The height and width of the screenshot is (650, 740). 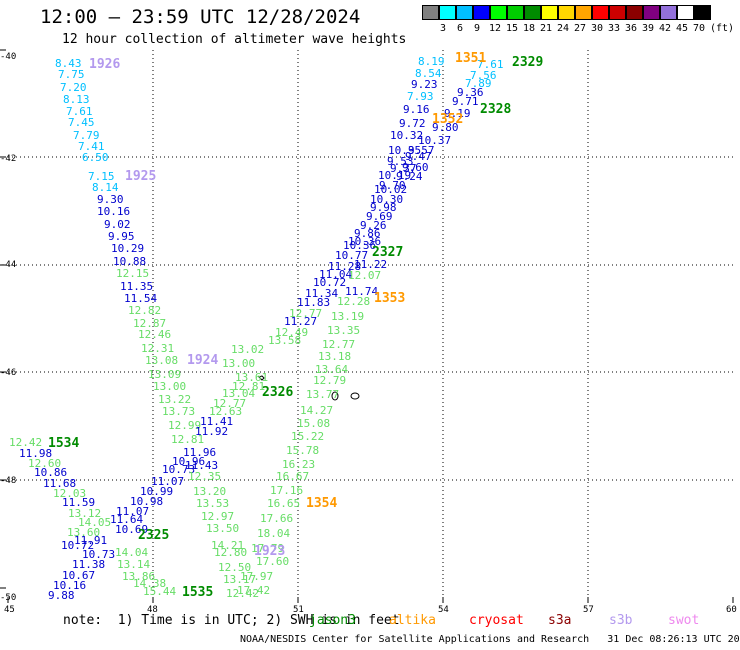 What do you see at coordinates (317, 410) in the screenshot?
I see `wave-height-label: 14.27` at bounding box center [317, 410].